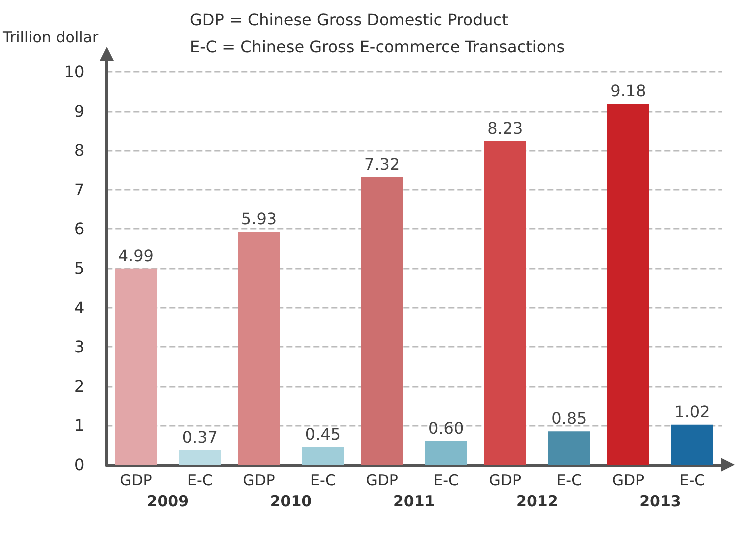 The width and height of the screenshot is (742, 535). Describe the element at coordinates (446, 428) in the screenshot. I see `data-label: 0.60` at that location.